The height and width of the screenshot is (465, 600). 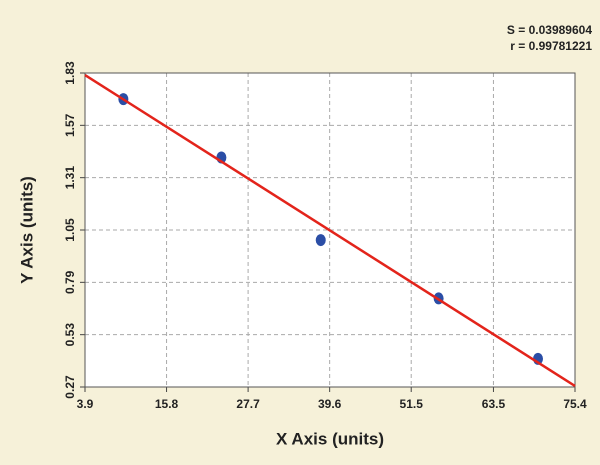 I want to click on y-tick-label: 1.83, so click(x=70, y=73).